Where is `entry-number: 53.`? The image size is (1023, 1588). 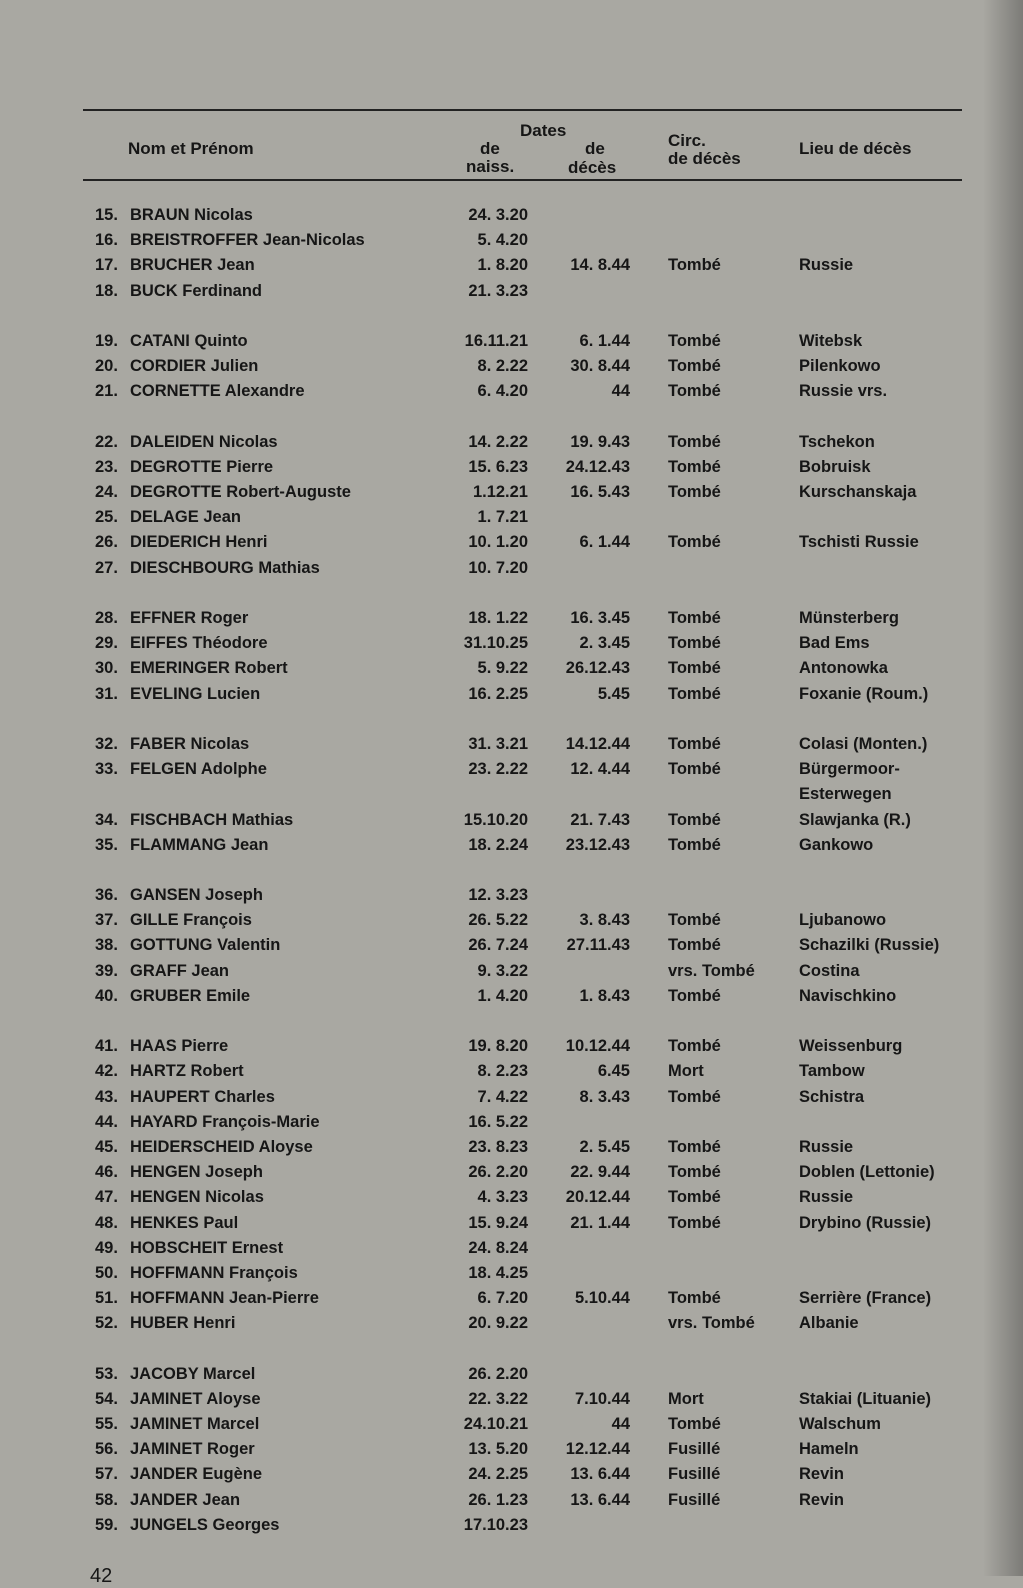
entry-number: 53. is located at coordinates (106, 1373).